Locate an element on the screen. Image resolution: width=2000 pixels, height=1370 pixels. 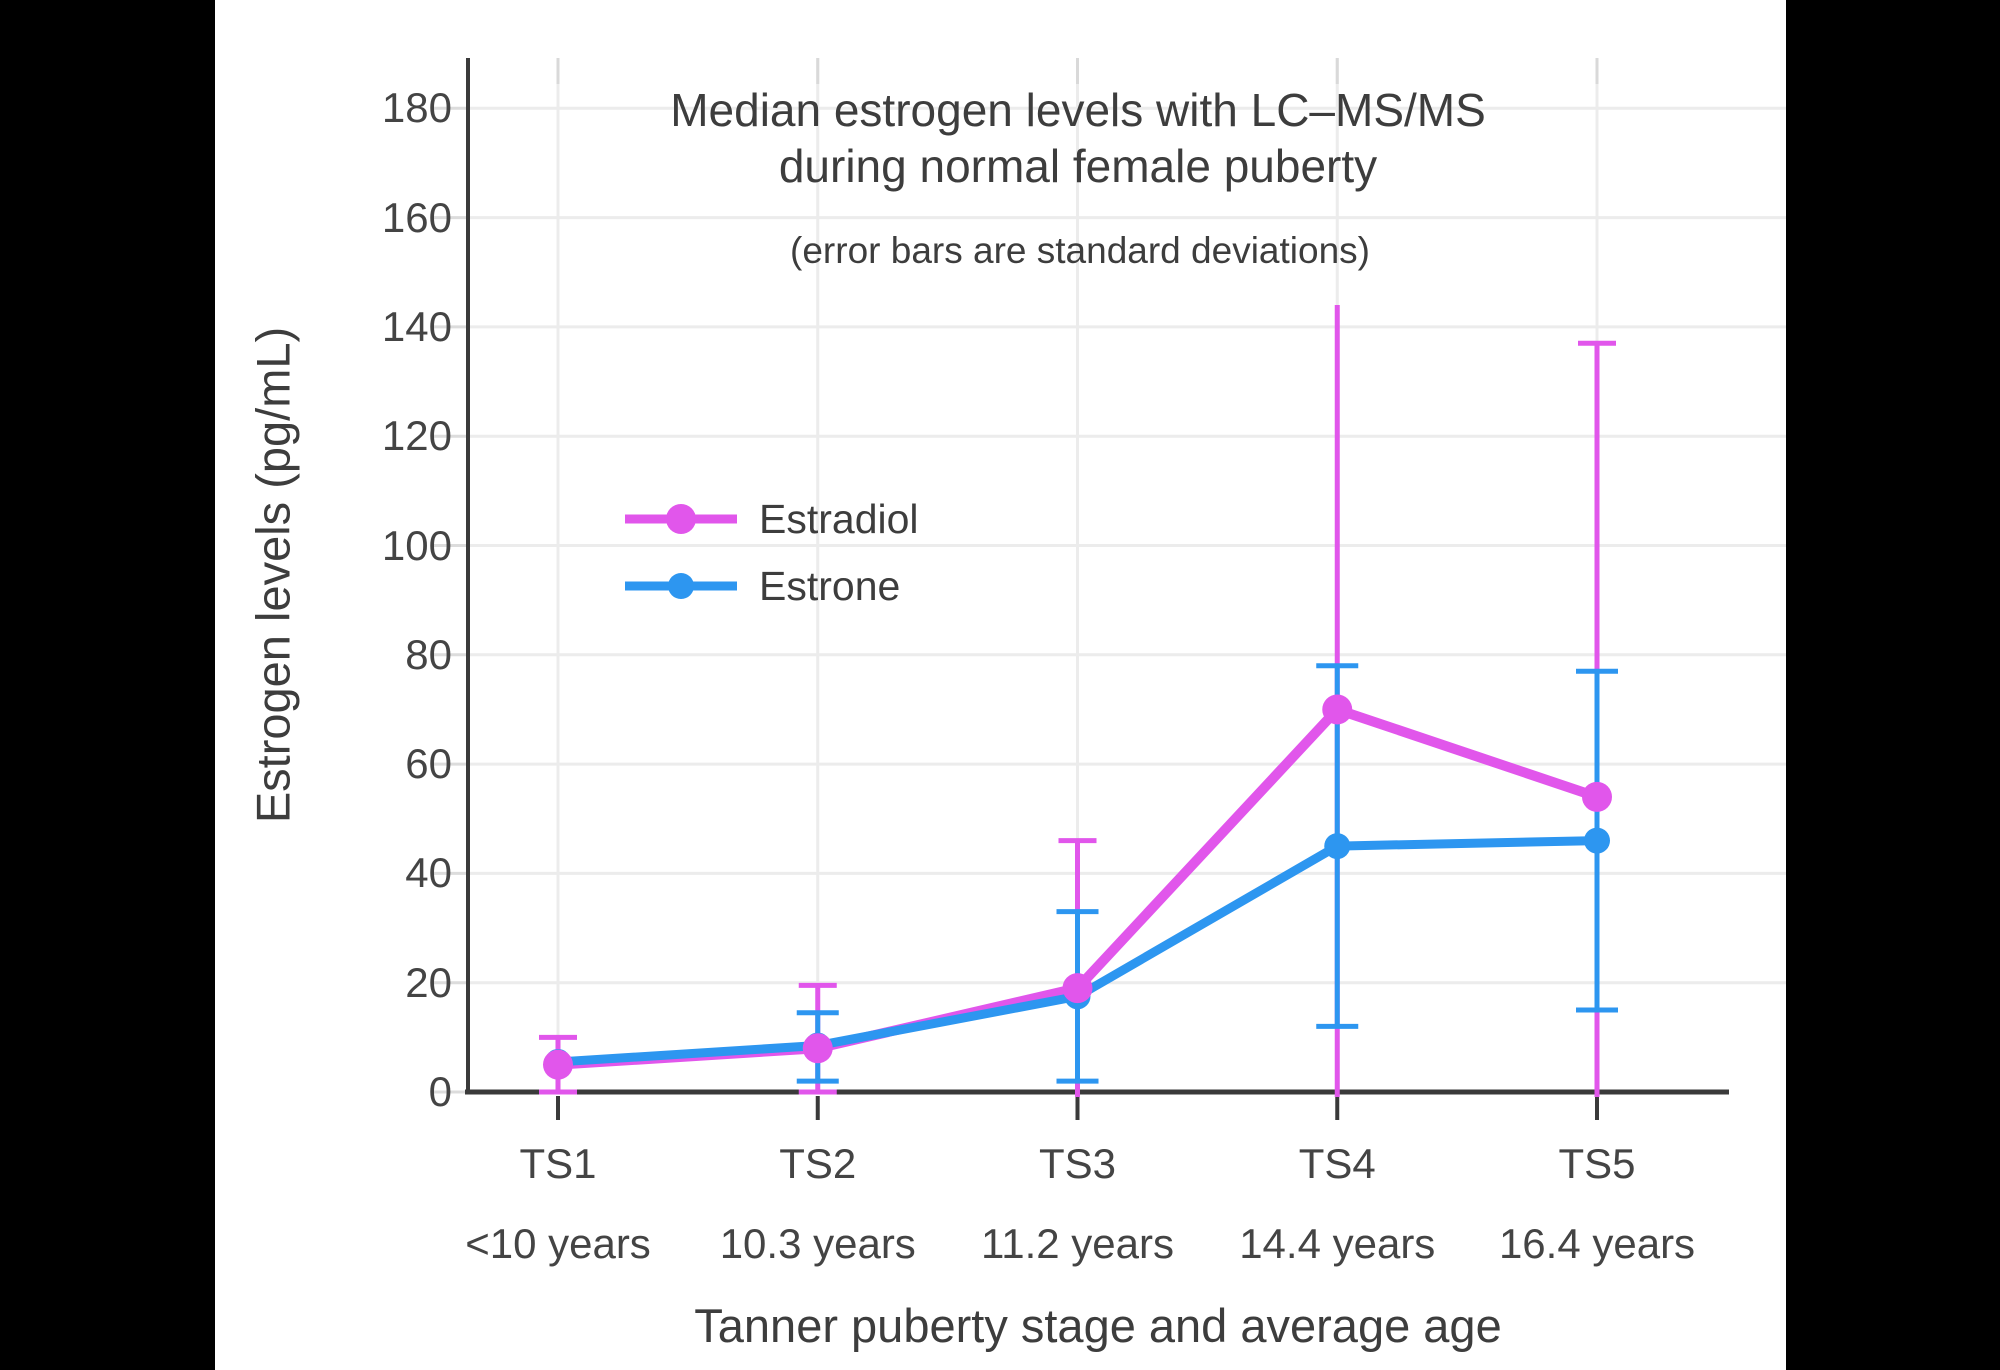
y-axis-title: Estrogen levels (pg/mL) is located at coordinates (273, 575).